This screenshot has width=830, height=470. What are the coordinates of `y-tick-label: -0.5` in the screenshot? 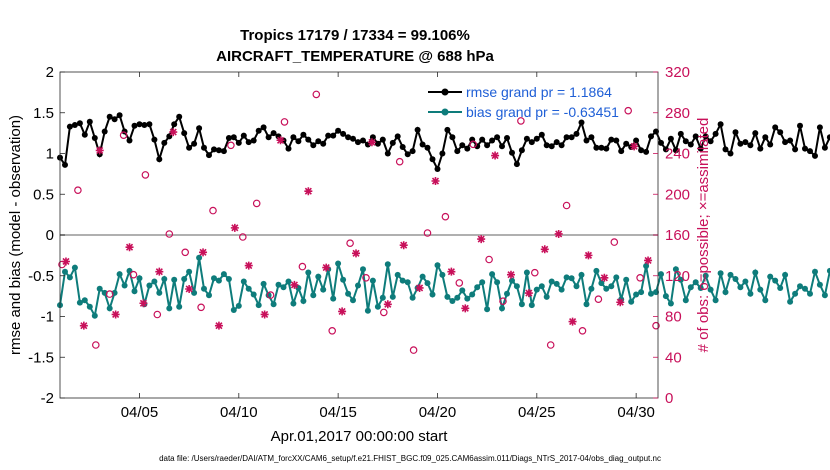 It's located at (41, 276).